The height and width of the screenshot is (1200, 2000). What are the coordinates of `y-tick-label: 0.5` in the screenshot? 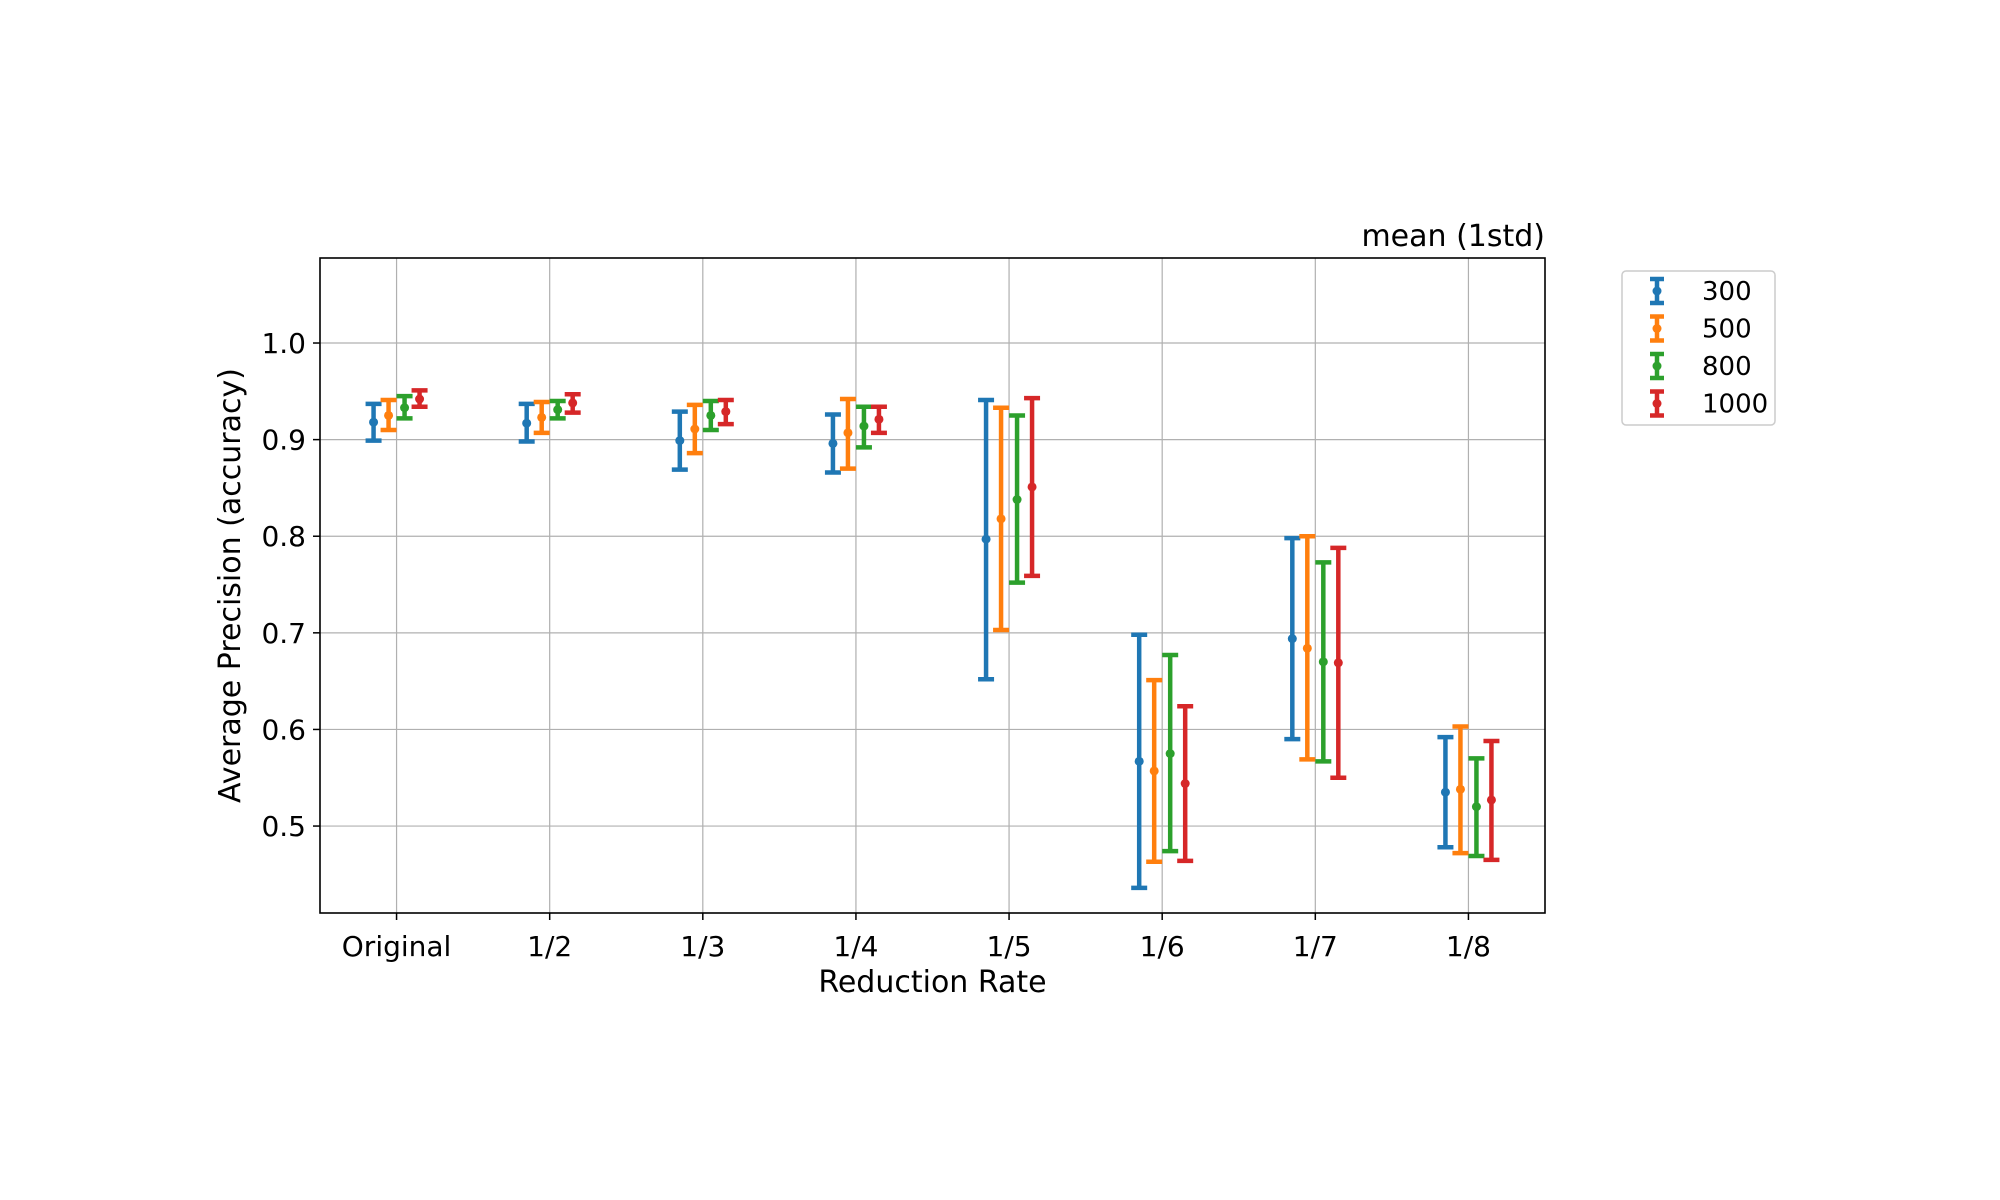 It's located at (283, 826).